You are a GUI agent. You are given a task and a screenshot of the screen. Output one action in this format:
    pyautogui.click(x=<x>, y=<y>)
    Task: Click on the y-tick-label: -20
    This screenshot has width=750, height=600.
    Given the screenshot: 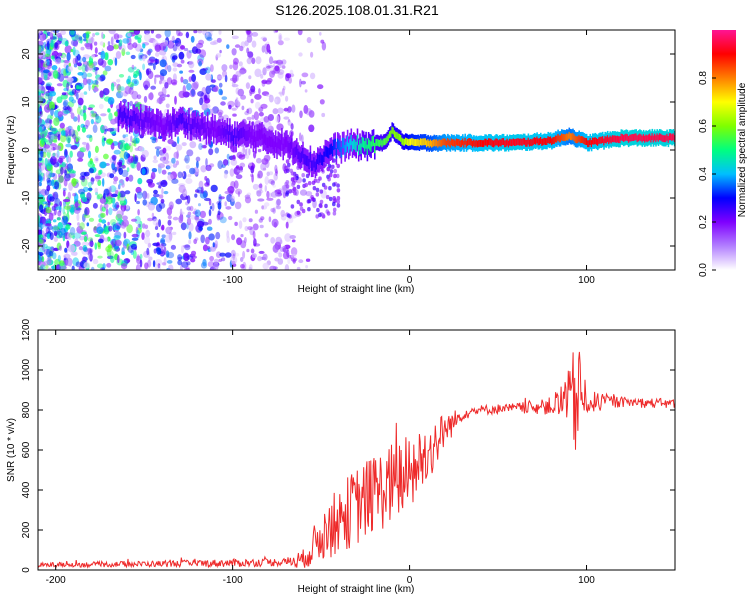 What is the action you would take?
    pyautogui.click(x=26, y=245)
    